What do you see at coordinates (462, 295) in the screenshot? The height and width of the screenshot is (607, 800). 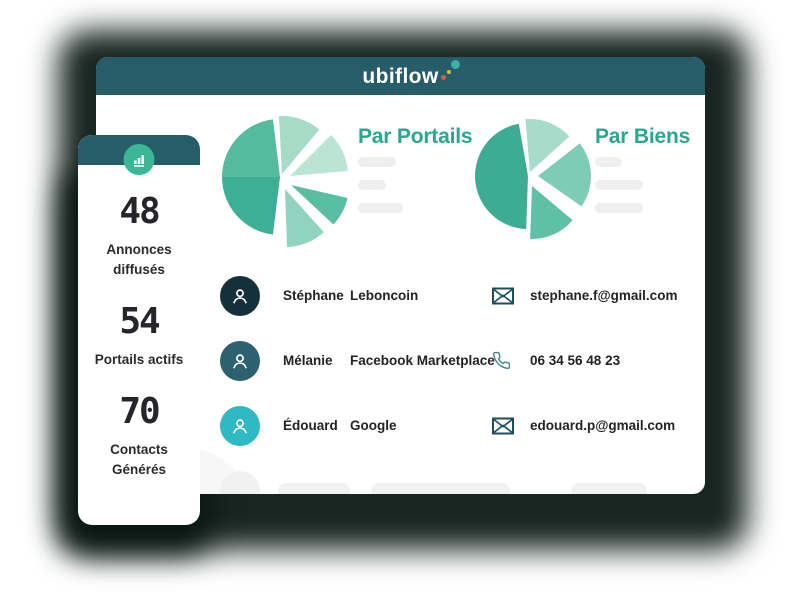 I see `contact-row: Stéphane Leboncoin stephane.f@gmail.com` at bounding box center [462, 295].